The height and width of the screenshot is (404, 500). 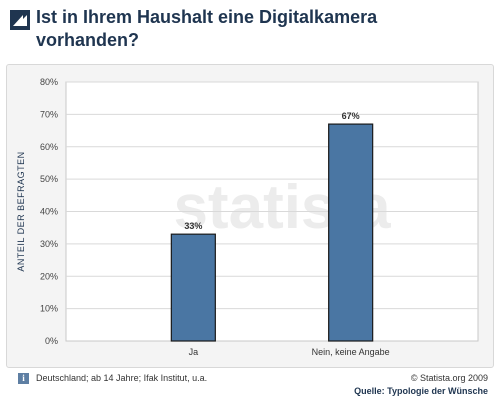 I want to click on y-tick-label: 0%, so click(x=51, y=341).